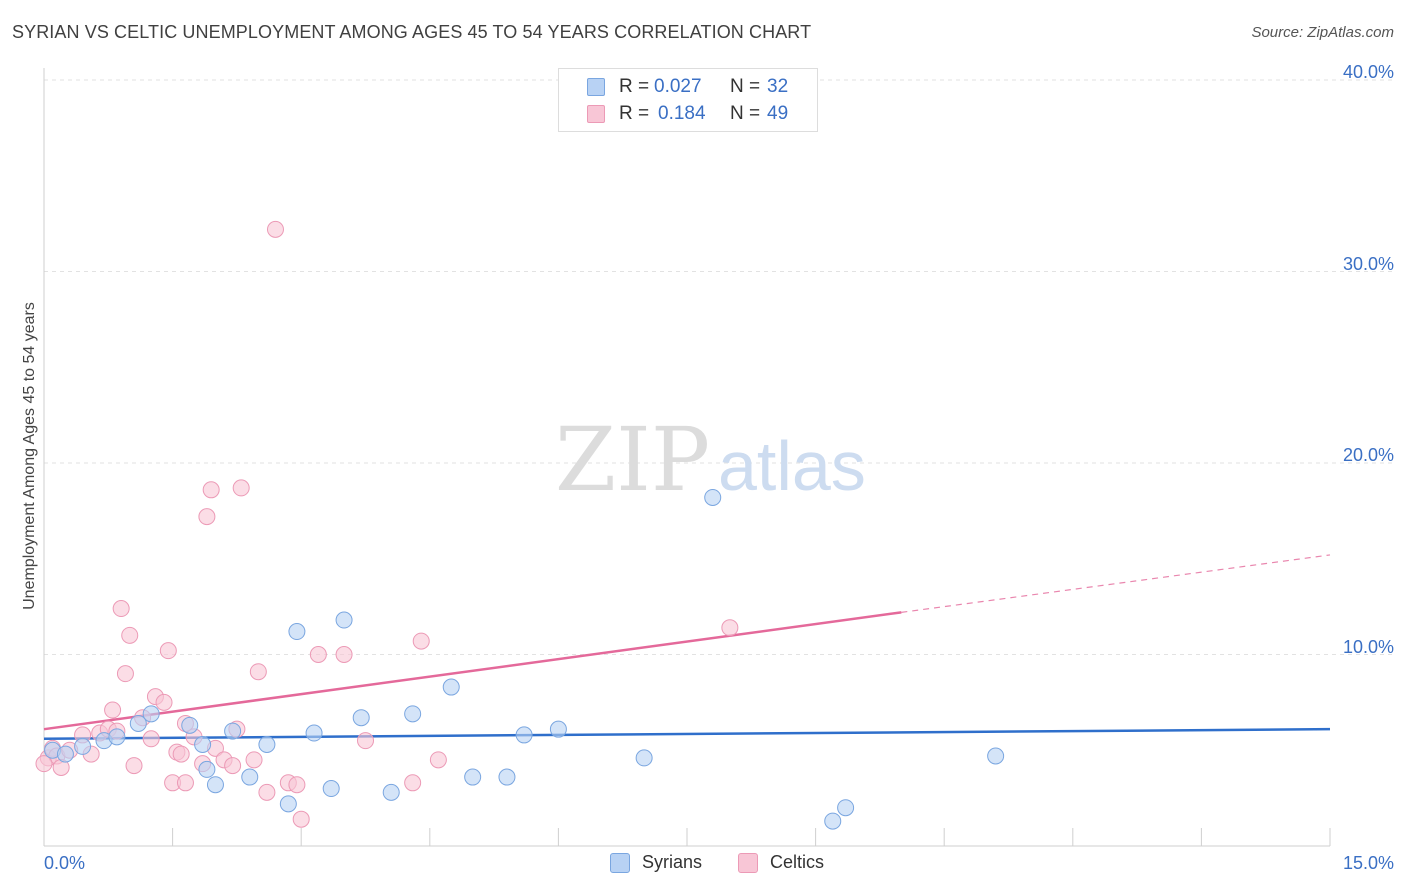 This screenshot has width=1406, height=892. What do you see at coordinates (688, 100) in the screenshot?
I see `stats-legend: R = 0.027 N = 32 R = 0.184 N = 49` at bounding box center [688, 100].